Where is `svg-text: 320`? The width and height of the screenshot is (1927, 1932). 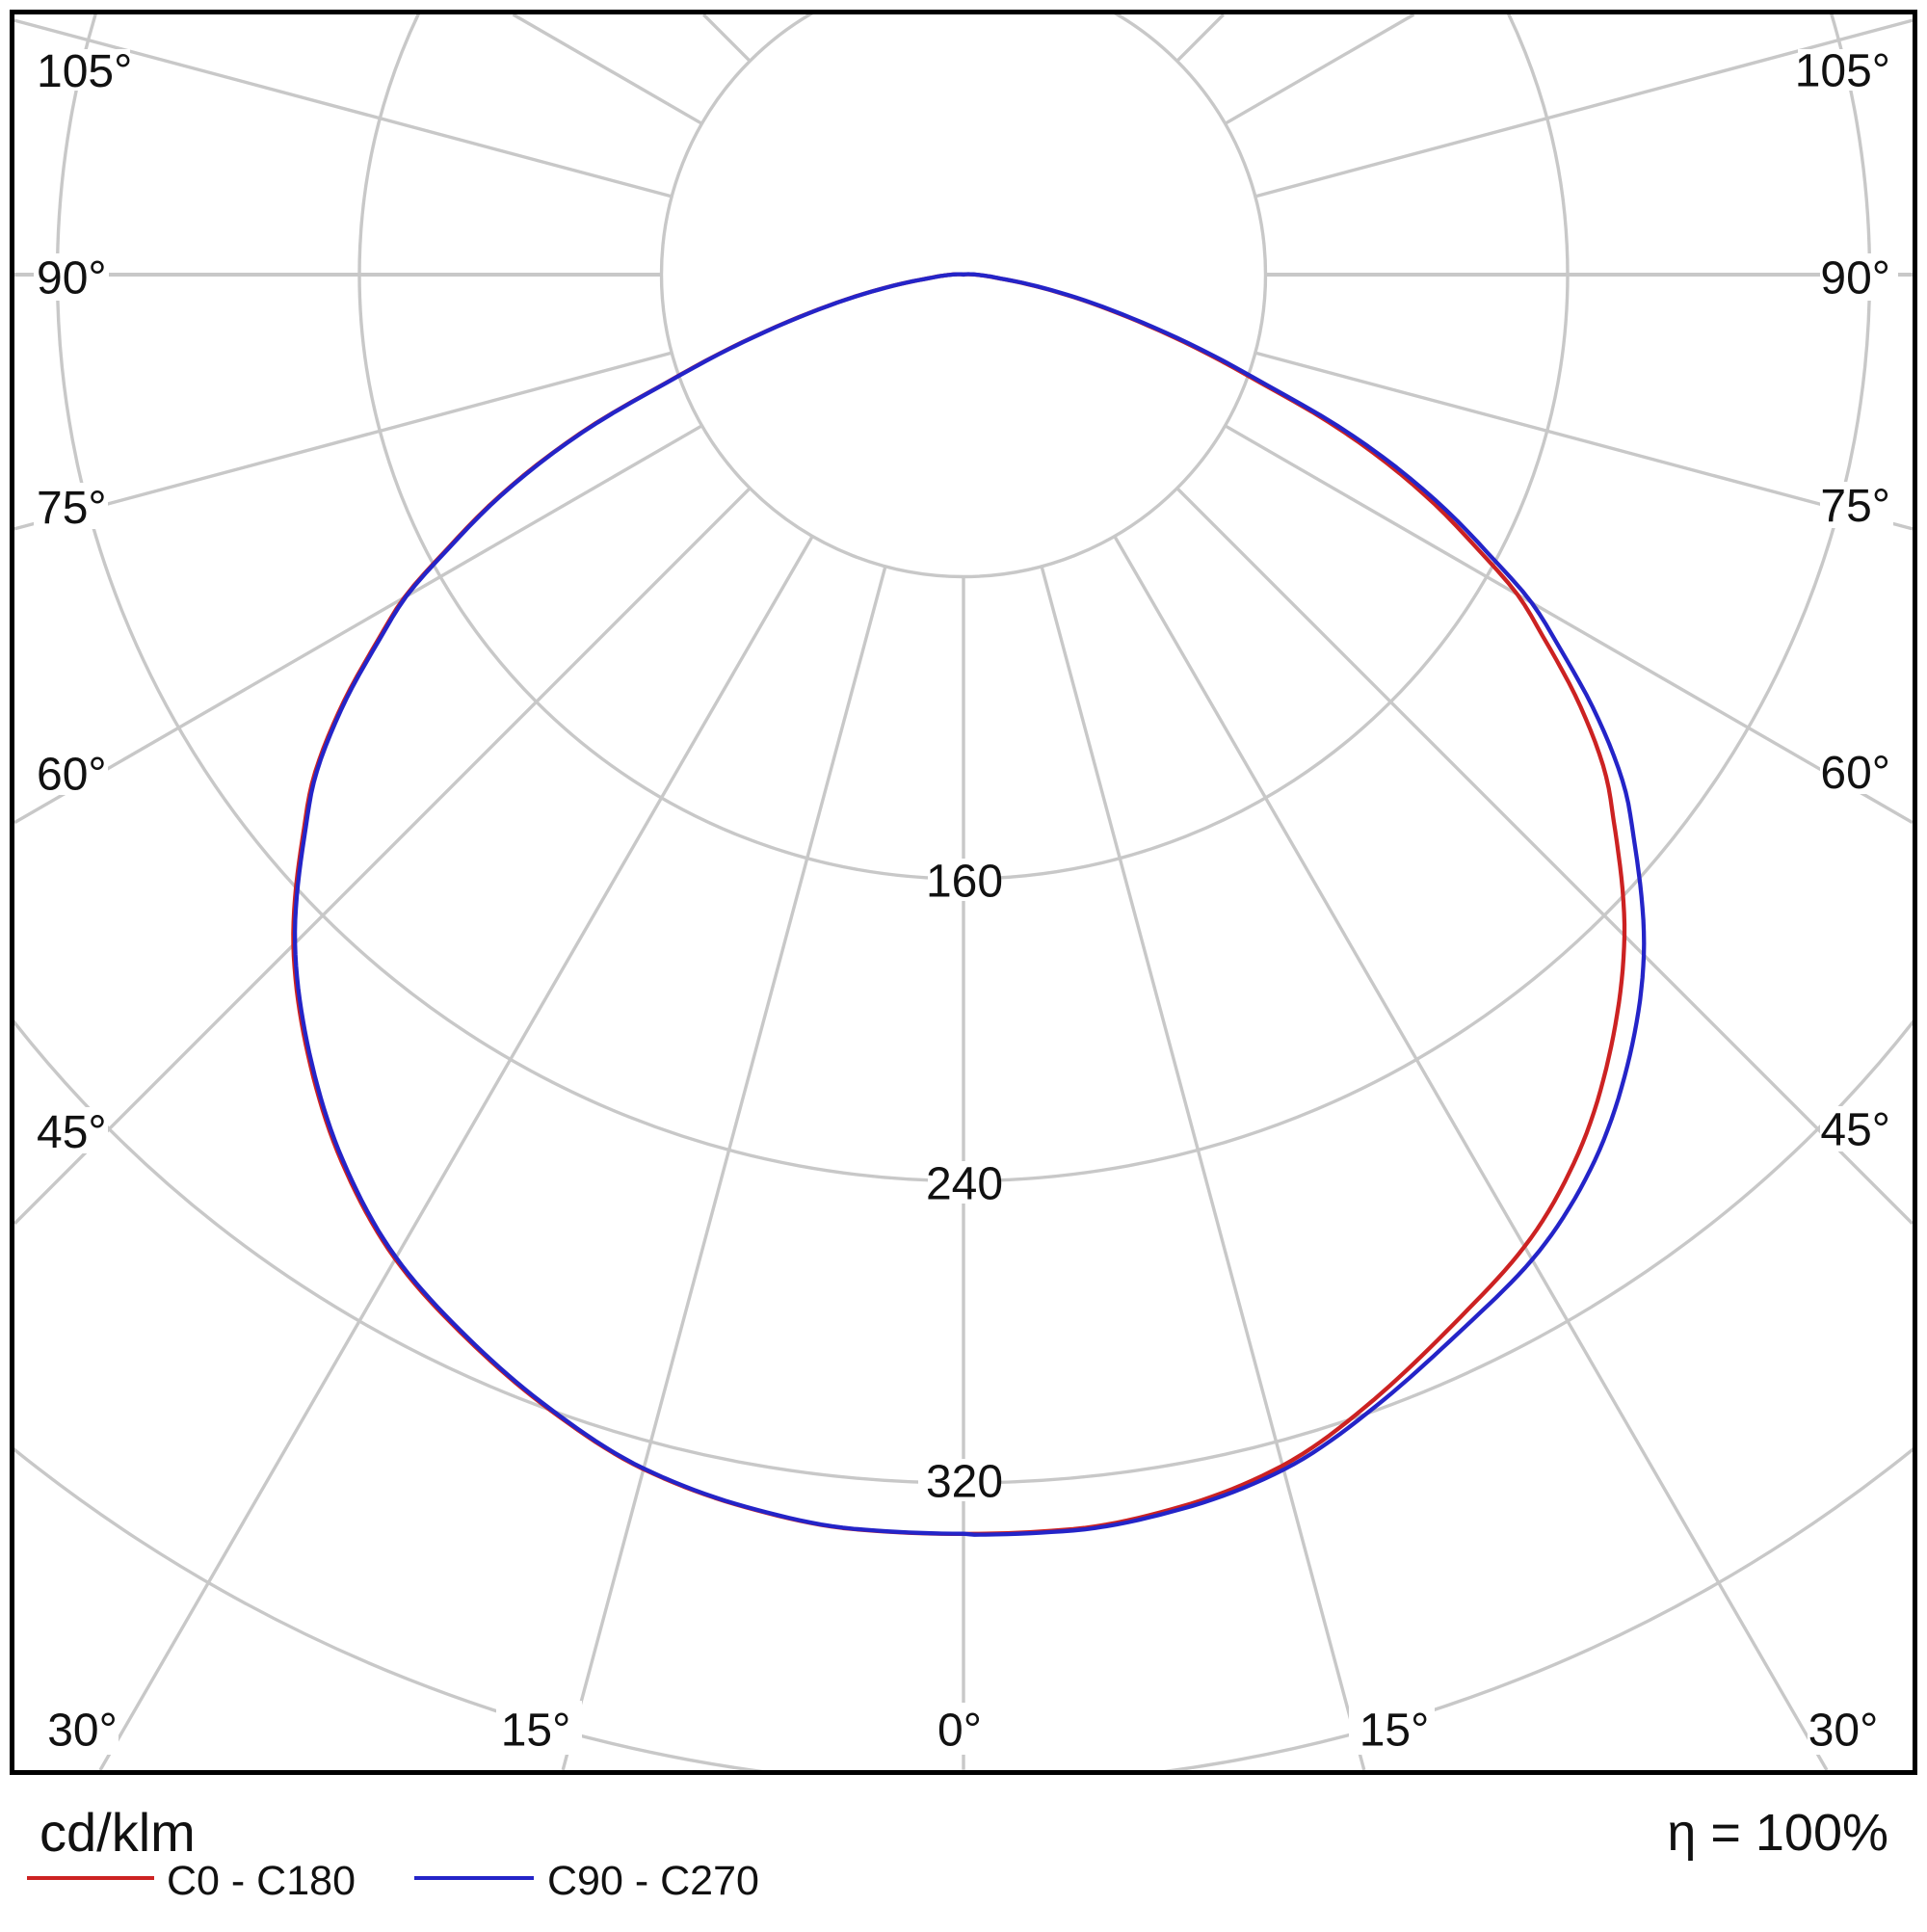 svg-text: 320 is located at coordinates (964, 1482).